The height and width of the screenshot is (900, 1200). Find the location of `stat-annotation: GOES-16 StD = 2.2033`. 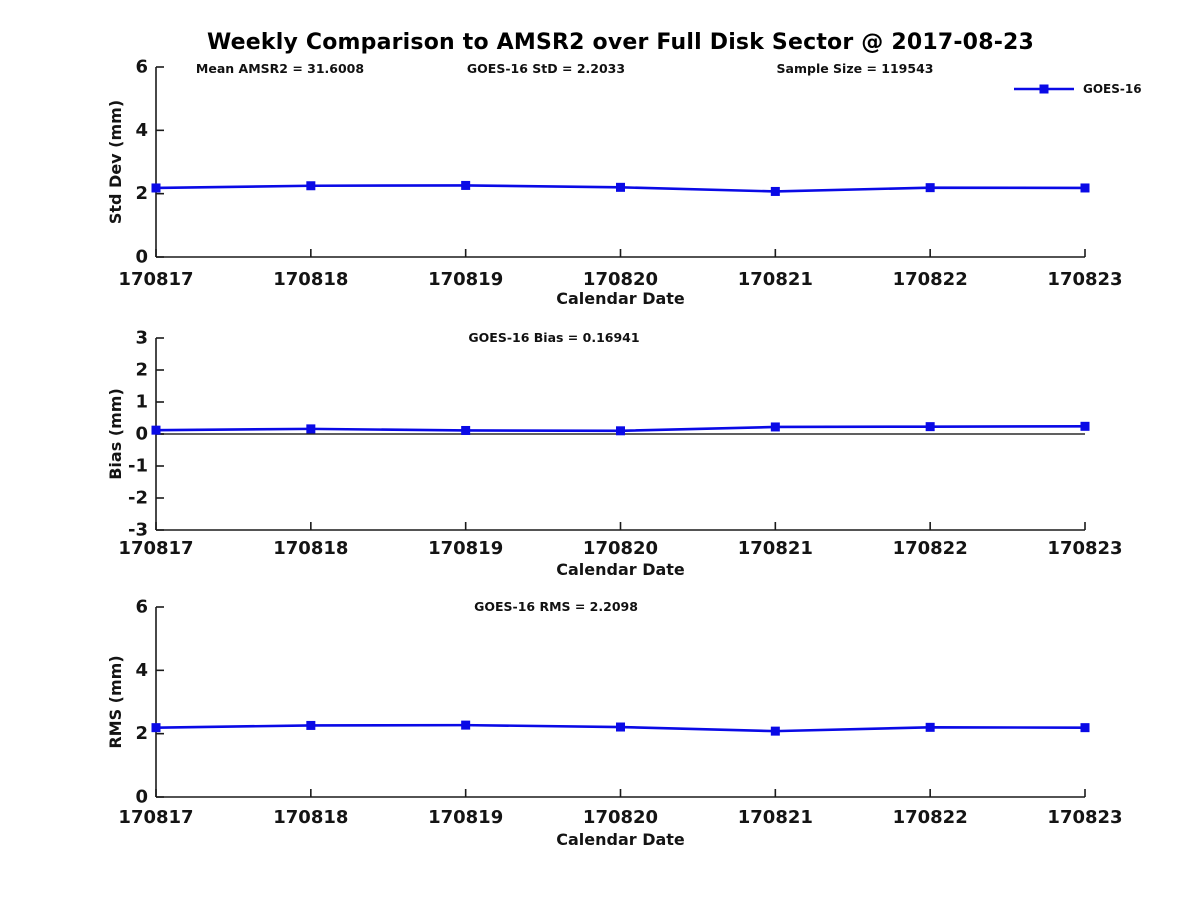

stat-annotation: GOES-16 StD = 2.2033 is located at coordinates (546, 68).